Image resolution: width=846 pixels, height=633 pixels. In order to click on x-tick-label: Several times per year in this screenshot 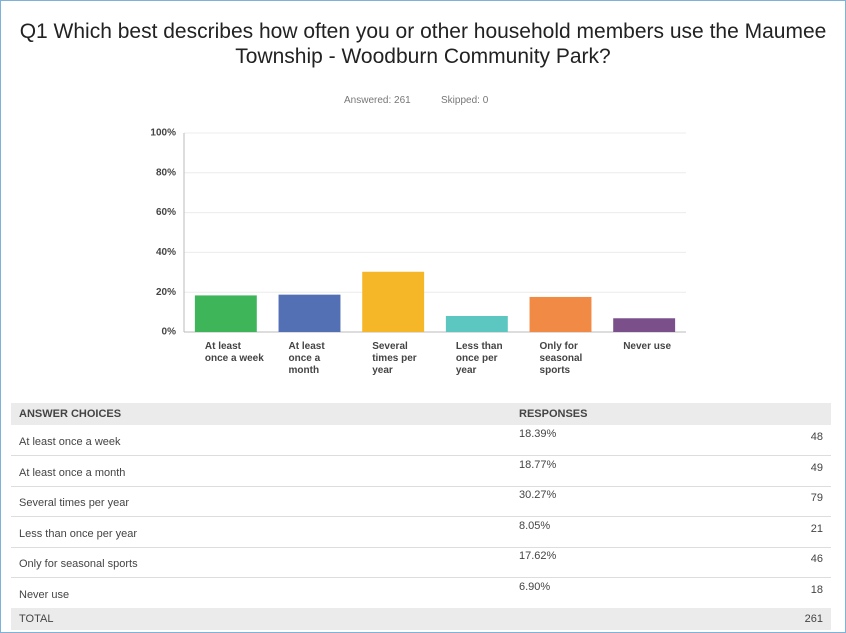, I will do `click(394, 358)`.